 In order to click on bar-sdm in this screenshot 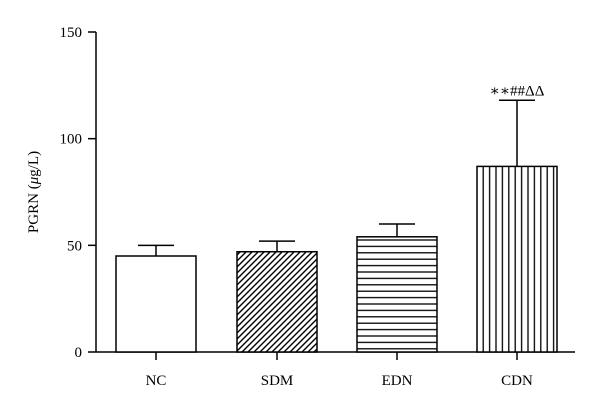, I will do `click(277, 301)`.